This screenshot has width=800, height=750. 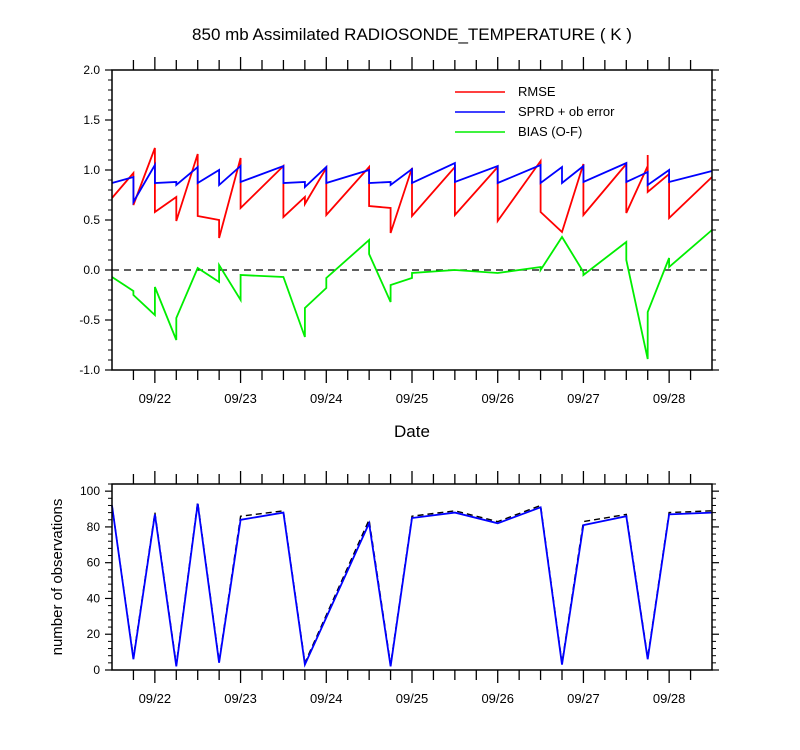 I want to click on top-chart-x-tick-labels: 09/22 09/23 09/24 09/25 09/26 09/27 09/28, so click(x=412, y=398).